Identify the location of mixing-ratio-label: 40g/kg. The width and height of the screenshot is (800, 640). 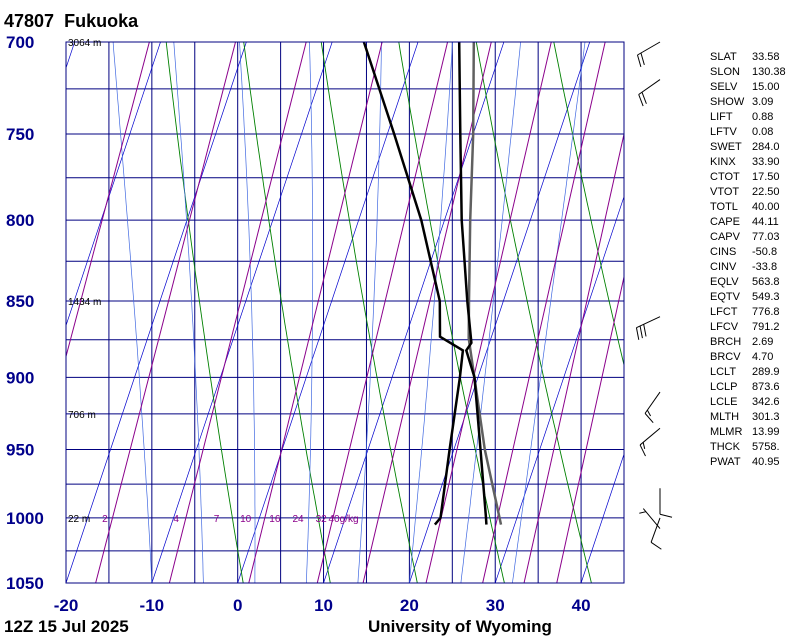
(344, 519).